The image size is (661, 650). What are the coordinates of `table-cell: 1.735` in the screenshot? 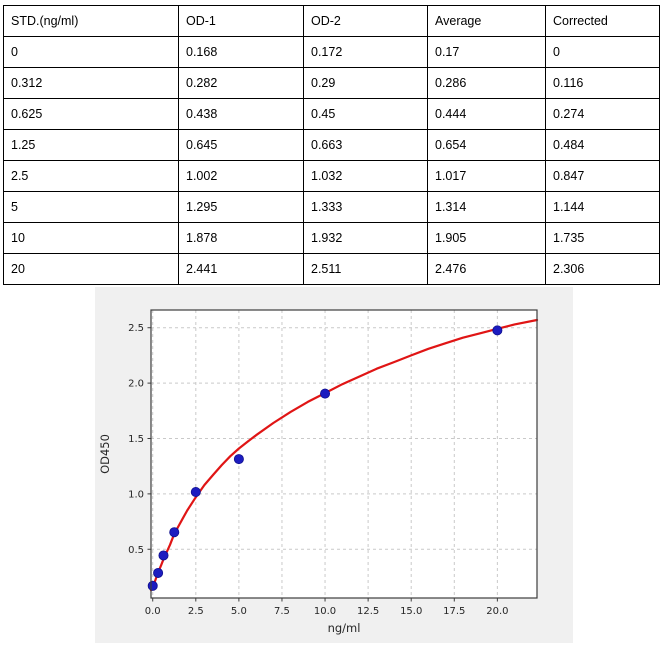 It's located at (602, 238).